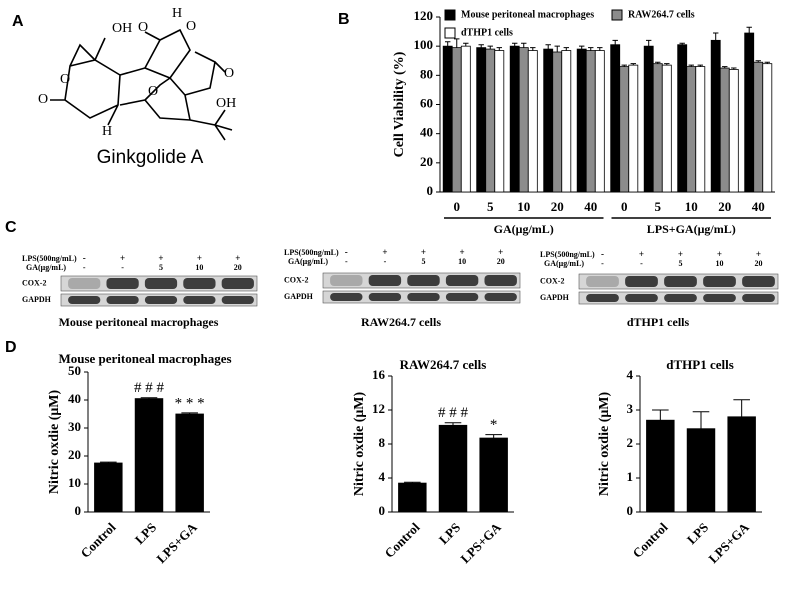  I want to click on legend-label: Mouse peritoneal macrophages, so click(527, 14).